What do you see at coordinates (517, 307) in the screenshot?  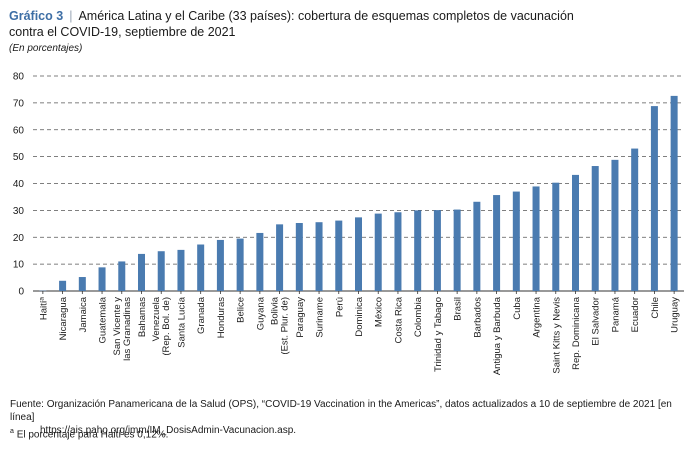 I see `x-tick-label: Cuba` at bounding box center [517, 307].